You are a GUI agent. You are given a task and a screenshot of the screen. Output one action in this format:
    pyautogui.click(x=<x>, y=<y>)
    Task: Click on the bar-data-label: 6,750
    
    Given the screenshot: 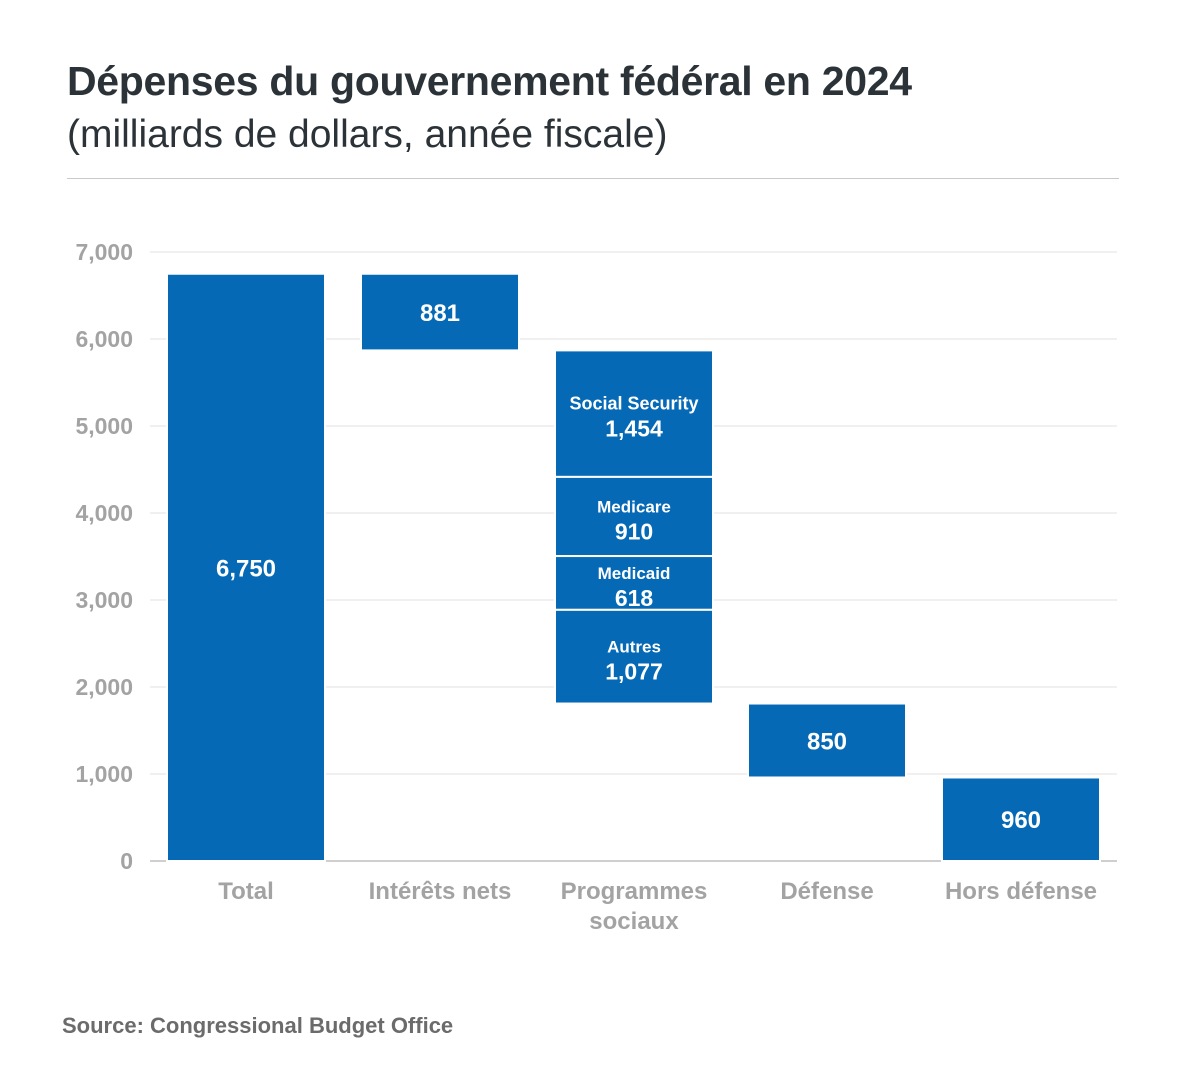 What is the action you would take?
    pyautogui.click(x=246, y=568)
    